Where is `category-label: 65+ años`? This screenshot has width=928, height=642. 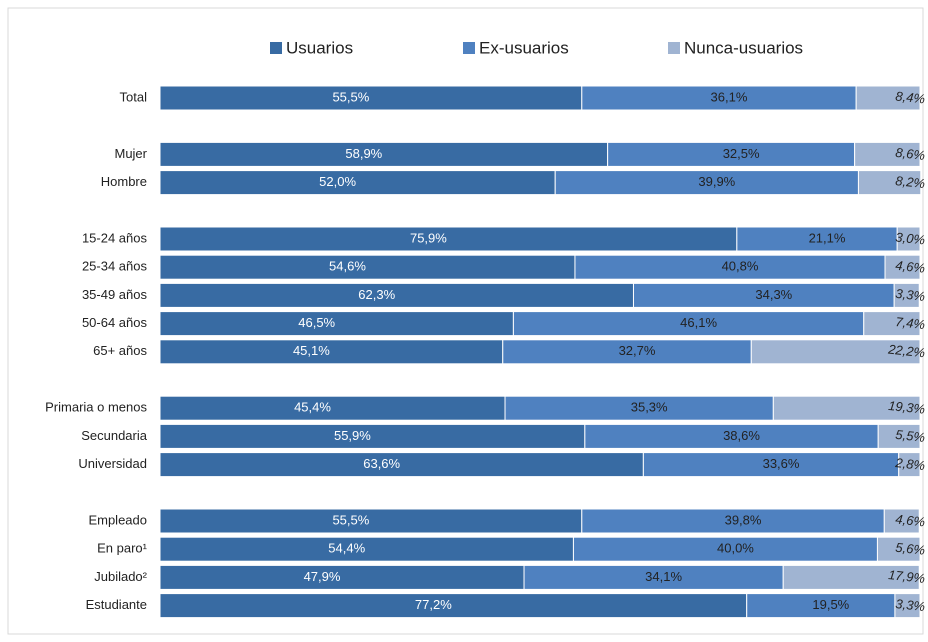 category-label: 65+ años is located at coordinates (120, 350).